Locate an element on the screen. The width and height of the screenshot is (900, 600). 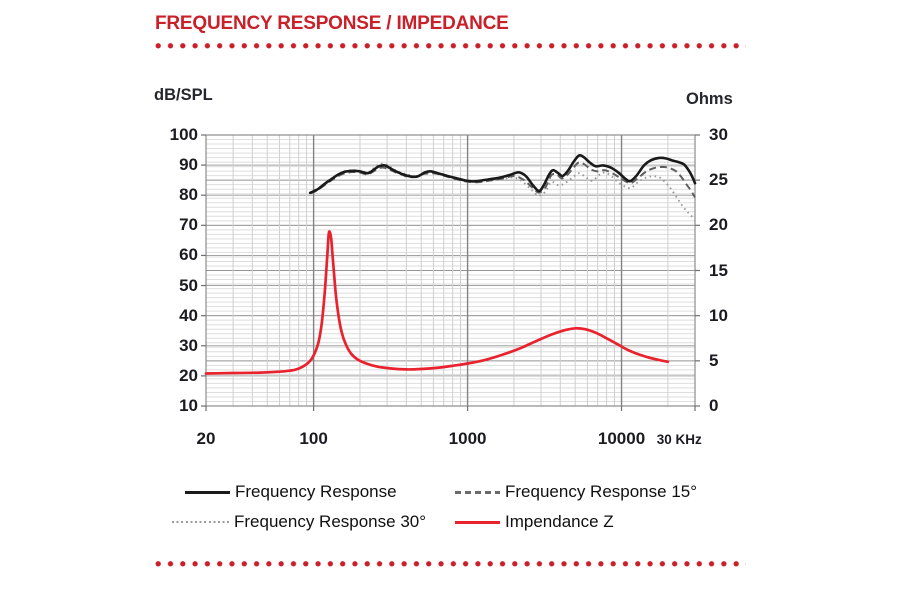
series-solid-red is located at coordinates (437, 302).